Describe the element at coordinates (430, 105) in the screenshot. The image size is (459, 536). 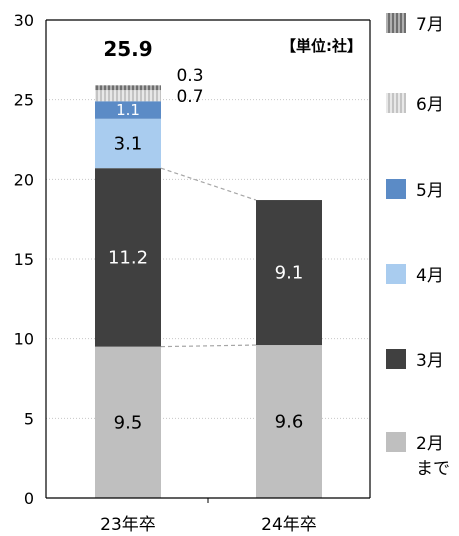
I see `legend-label: 6月` at that location.